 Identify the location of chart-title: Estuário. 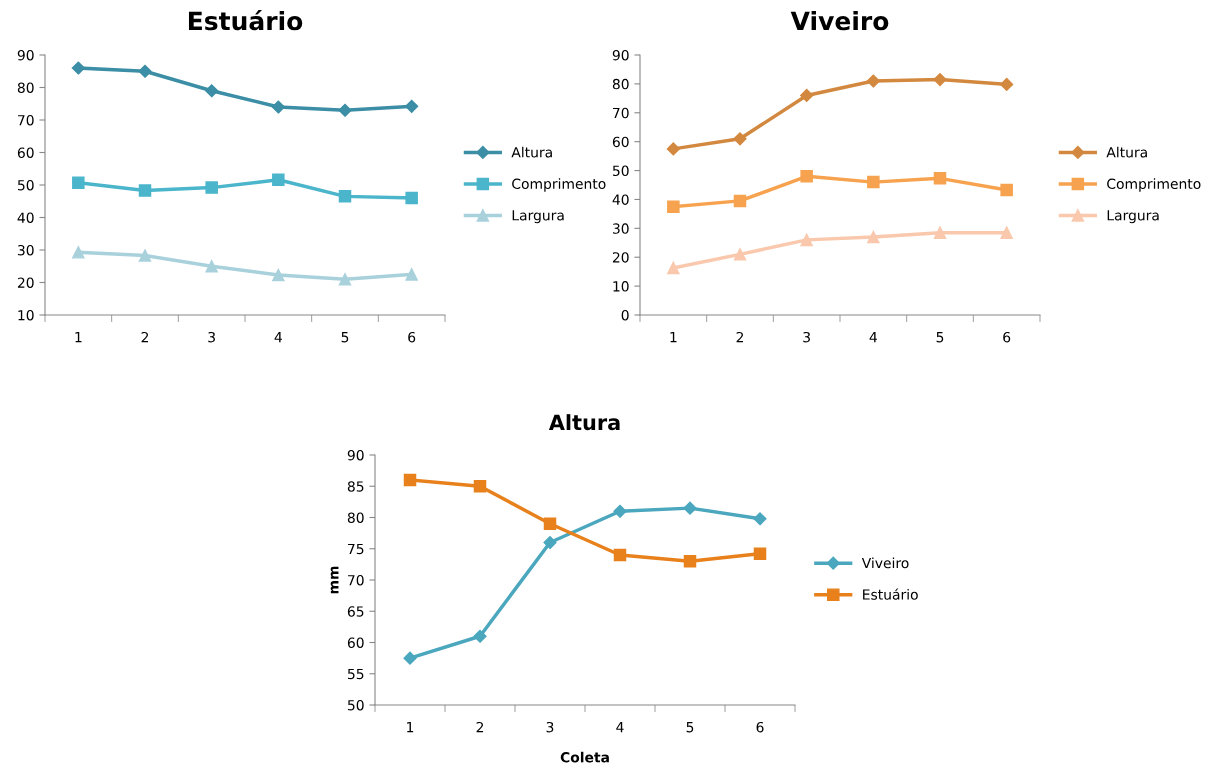
(245, 20).